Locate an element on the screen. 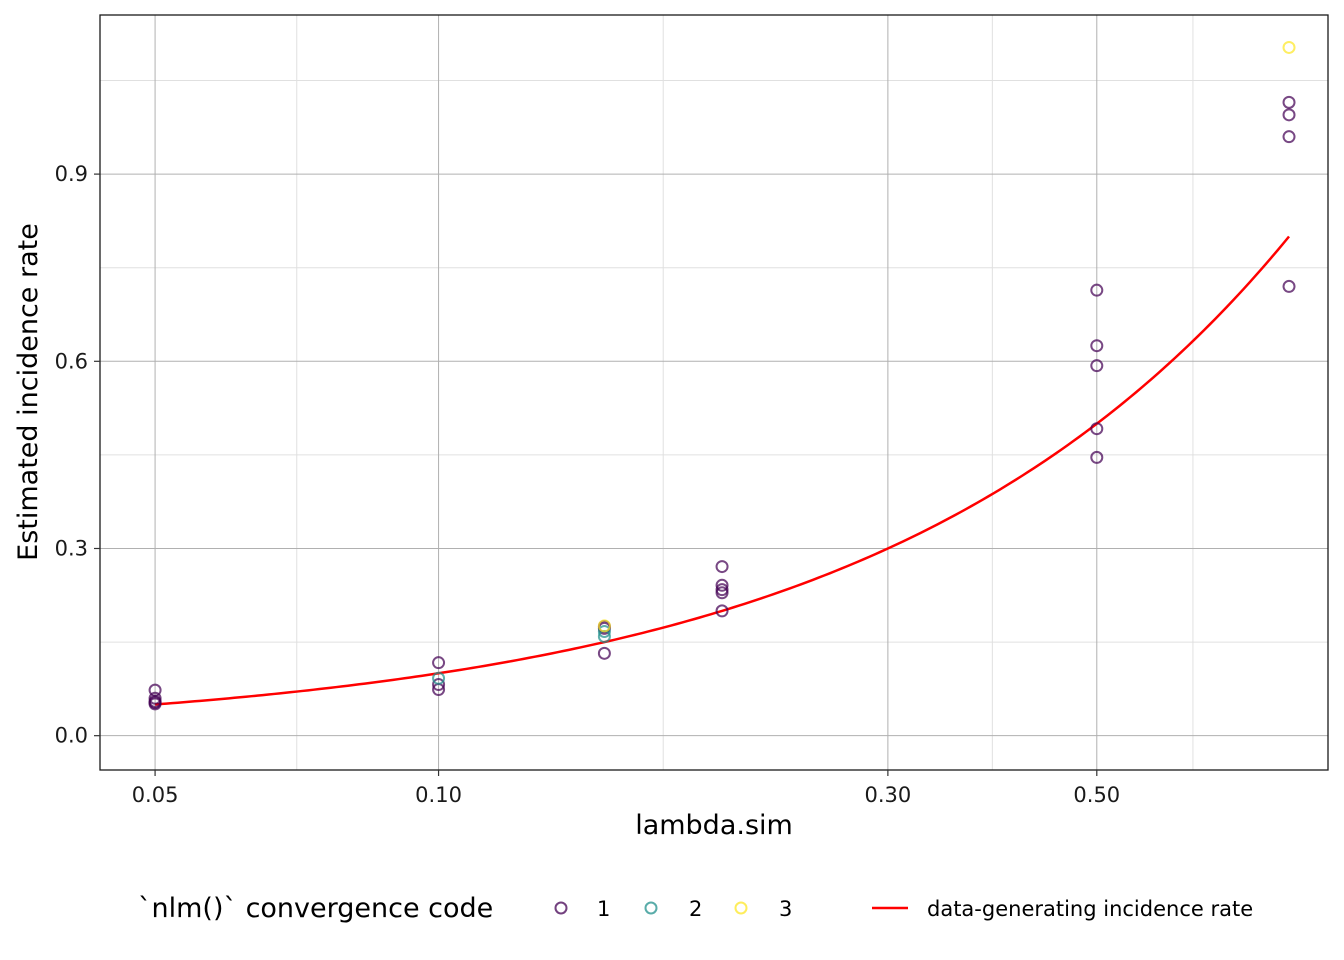 This screenshot has height=960, width=1344. x-tick-label: 0.10 is located at coordinates (438, 795).